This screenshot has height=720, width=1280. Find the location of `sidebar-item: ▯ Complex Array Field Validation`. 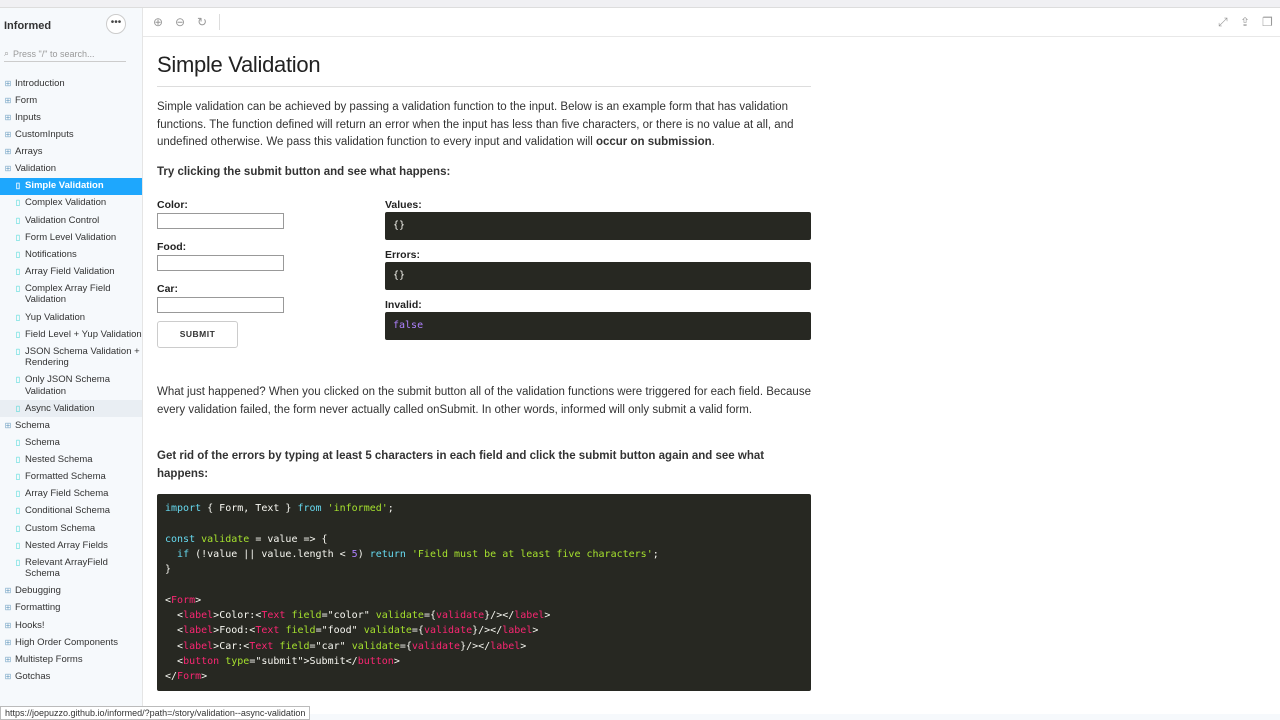

sidebar-item: ▯ Complex Array Field Validation is located at coordinates (71, 294).